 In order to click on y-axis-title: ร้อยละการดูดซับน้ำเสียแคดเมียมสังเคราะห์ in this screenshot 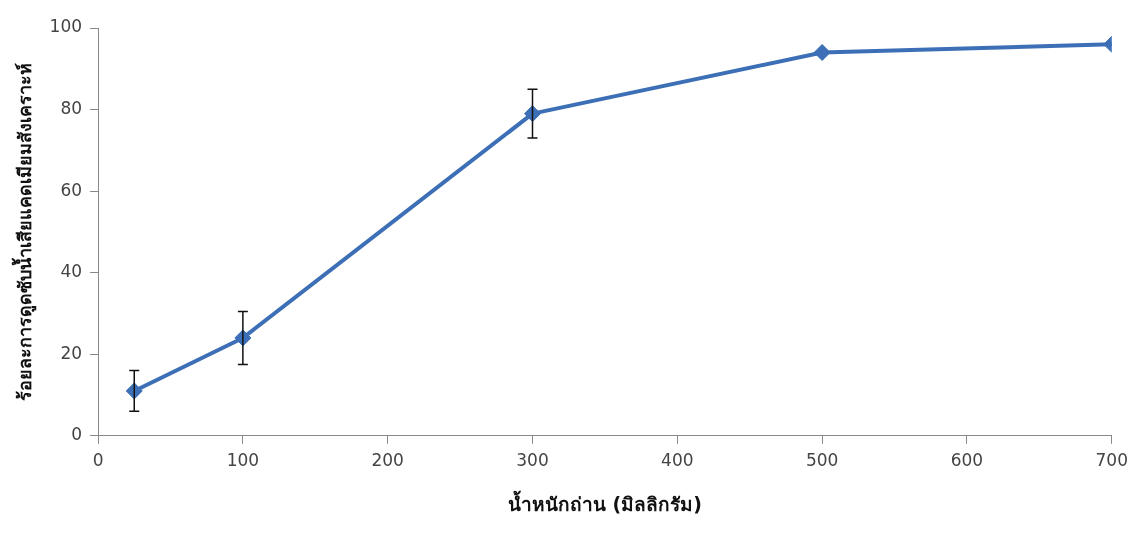, I will do `click(24, 231)`.